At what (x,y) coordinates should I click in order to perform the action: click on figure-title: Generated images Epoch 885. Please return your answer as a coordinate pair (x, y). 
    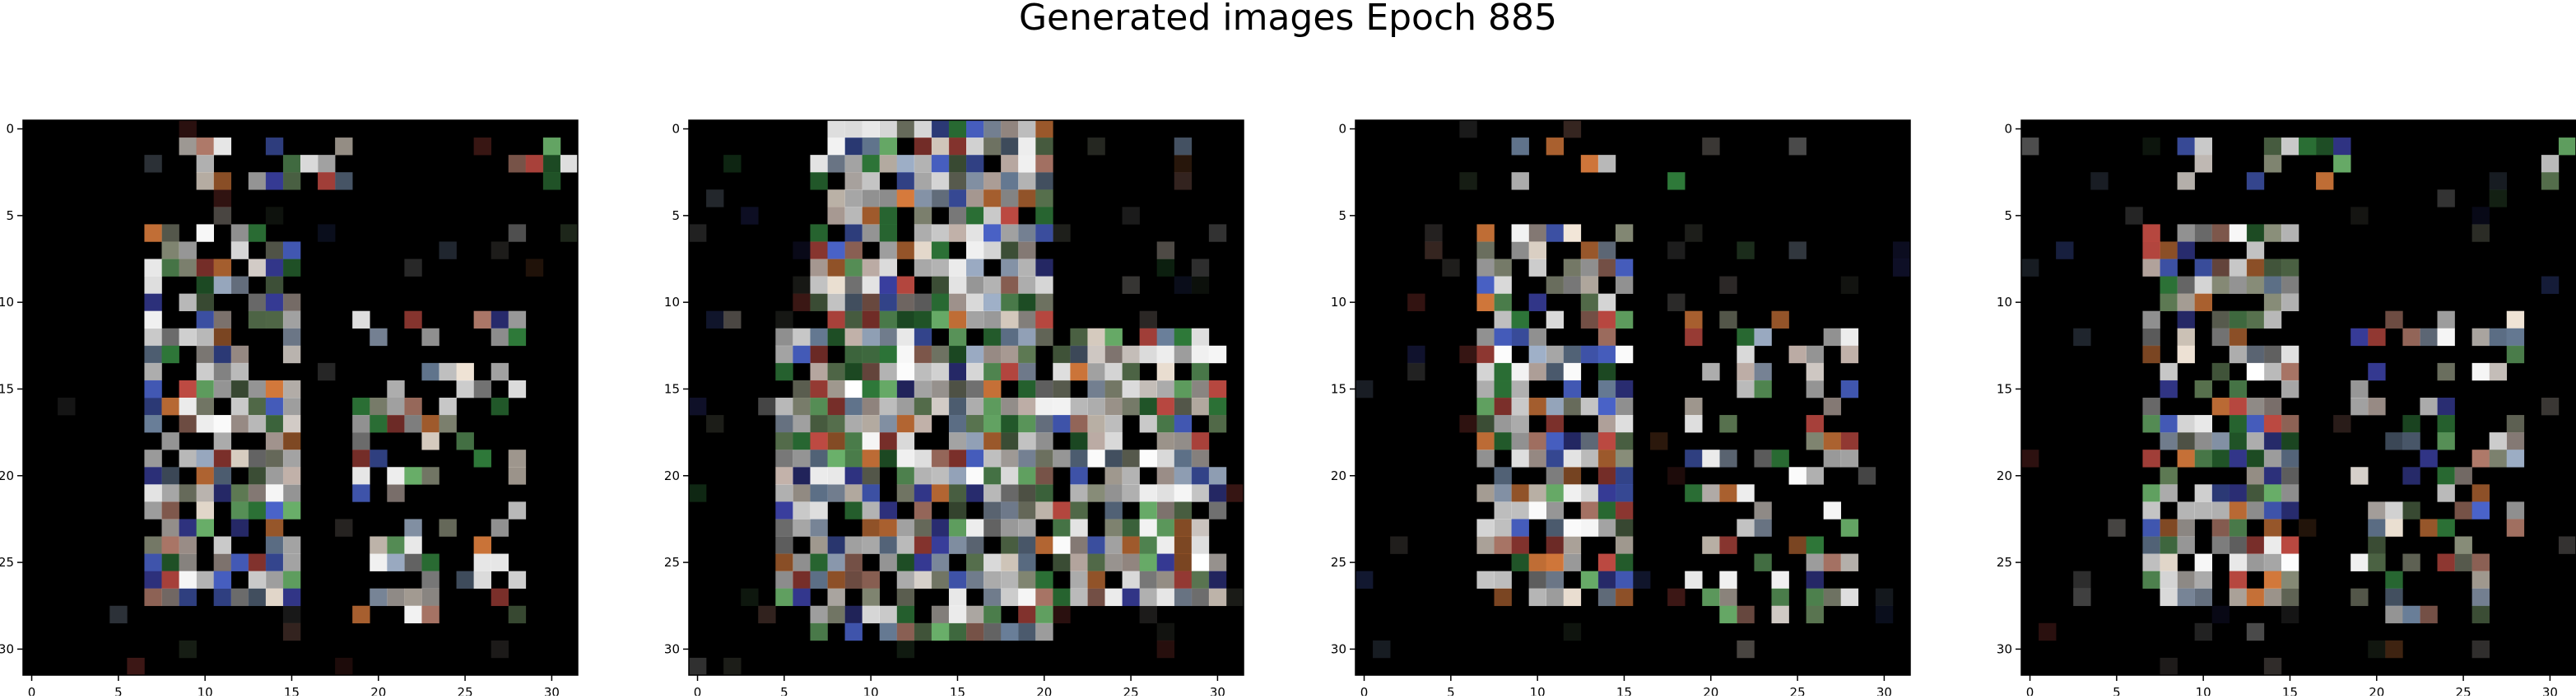
    Looking at the image, I should click on (1288, 19).